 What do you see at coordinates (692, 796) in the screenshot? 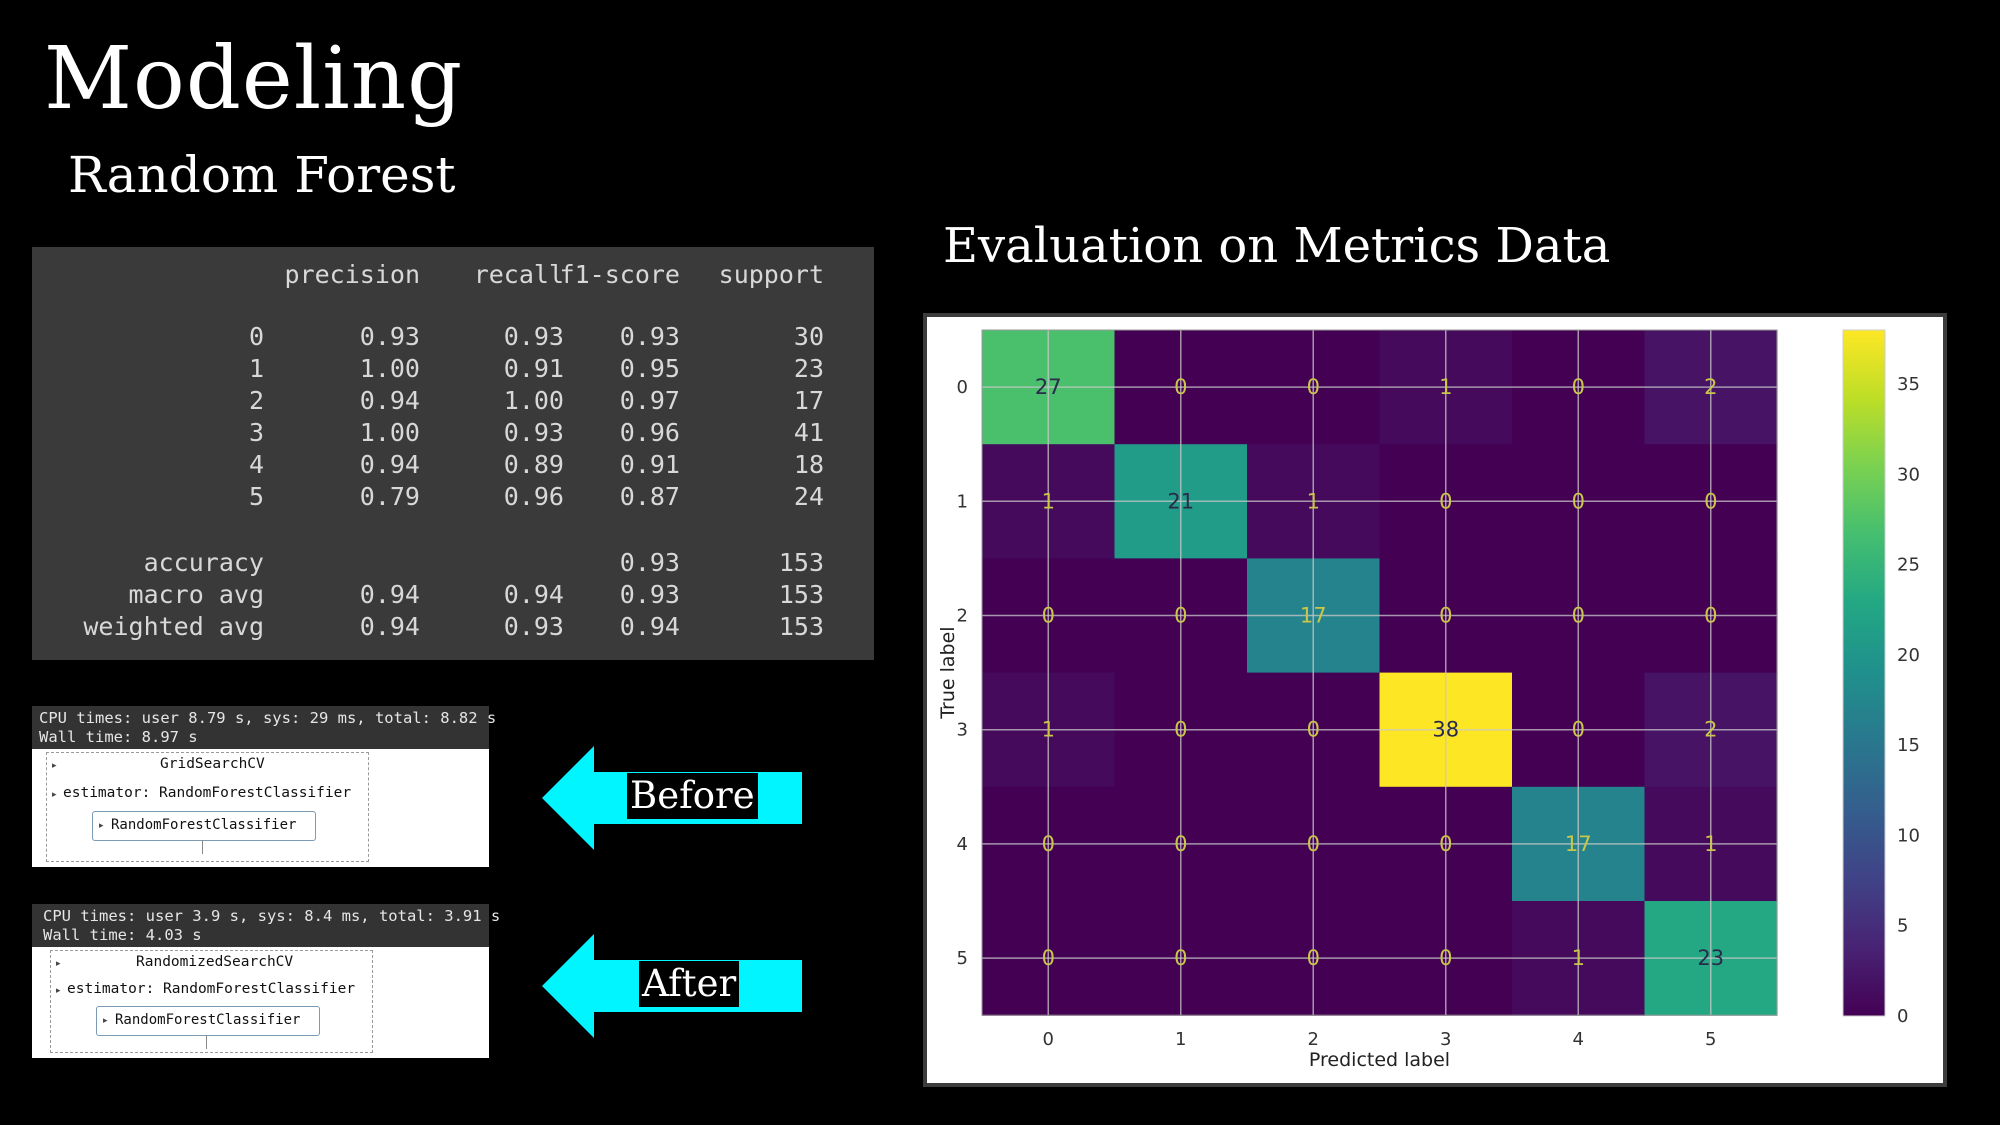
I see `before-arrow-label: Before` at bounding box center [692, 796].